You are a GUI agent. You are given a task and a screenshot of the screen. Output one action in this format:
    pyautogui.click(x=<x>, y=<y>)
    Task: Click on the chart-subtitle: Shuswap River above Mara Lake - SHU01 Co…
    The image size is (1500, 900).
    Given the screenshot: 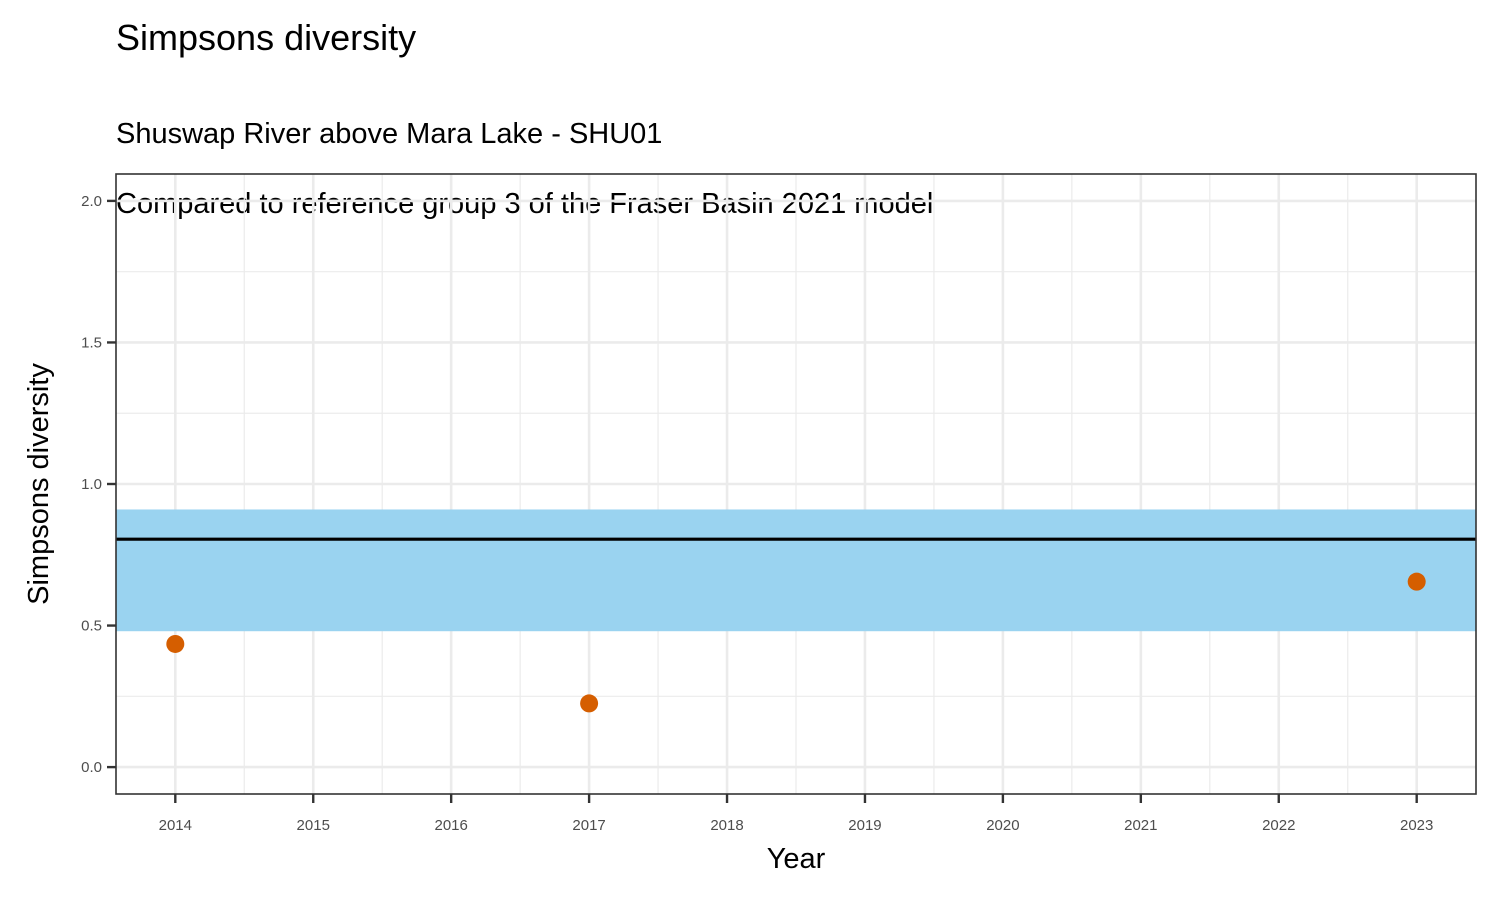 What is the action you would take?
    pyautogui.click(x=524, y=169)
    